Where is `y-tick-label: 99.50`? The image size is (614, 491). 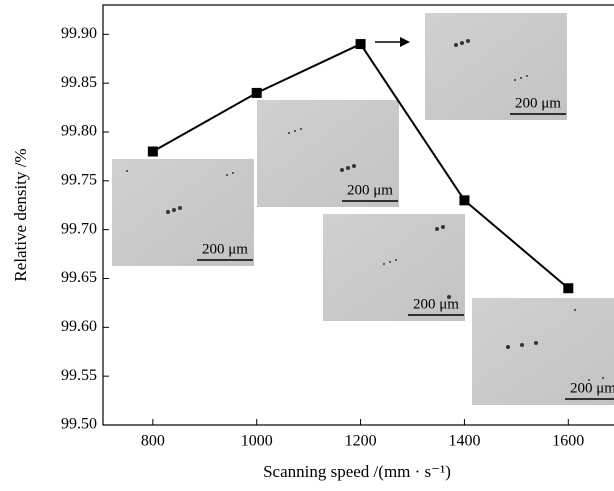
y-tick-label: 99.50 is located at coordinates (79, 424).